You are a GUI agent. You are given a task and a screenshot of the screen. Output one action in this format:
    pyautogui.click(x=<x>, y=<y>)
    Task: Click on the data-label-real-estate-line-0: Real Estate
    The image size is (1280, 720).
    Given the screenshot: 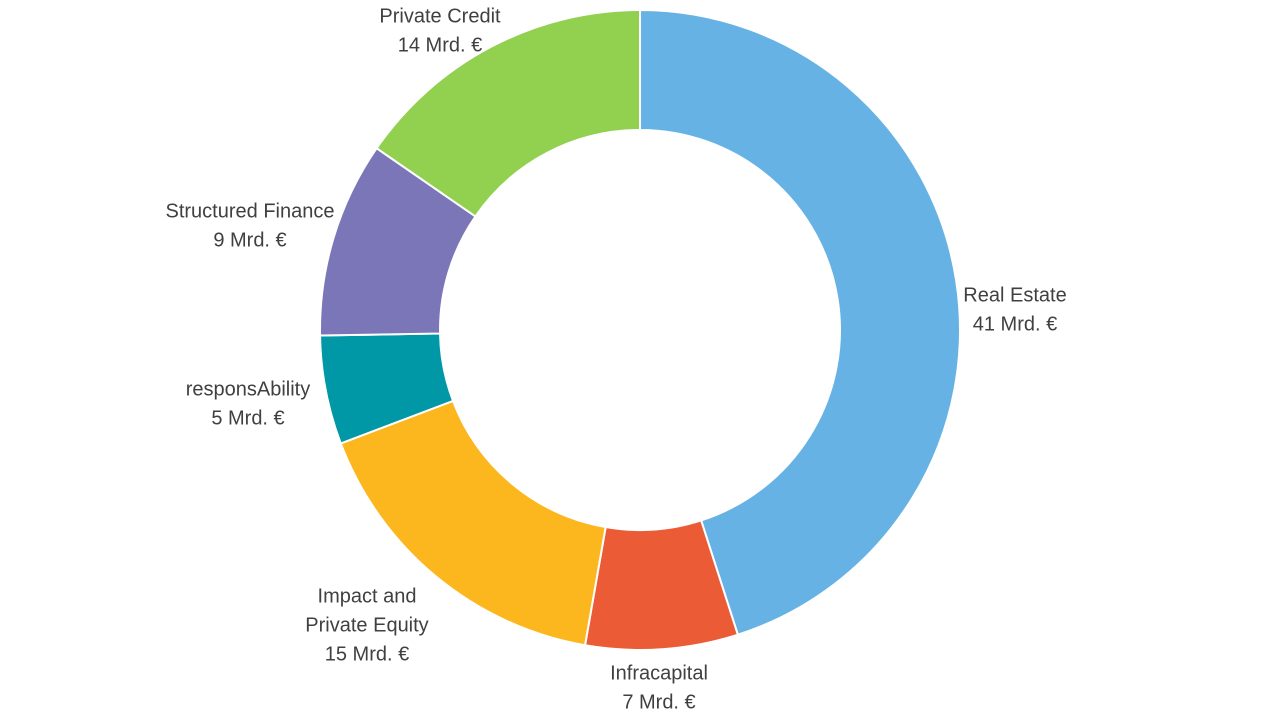 What is the action you would take?
    pyautogui.click(x=1014, y=295)
    